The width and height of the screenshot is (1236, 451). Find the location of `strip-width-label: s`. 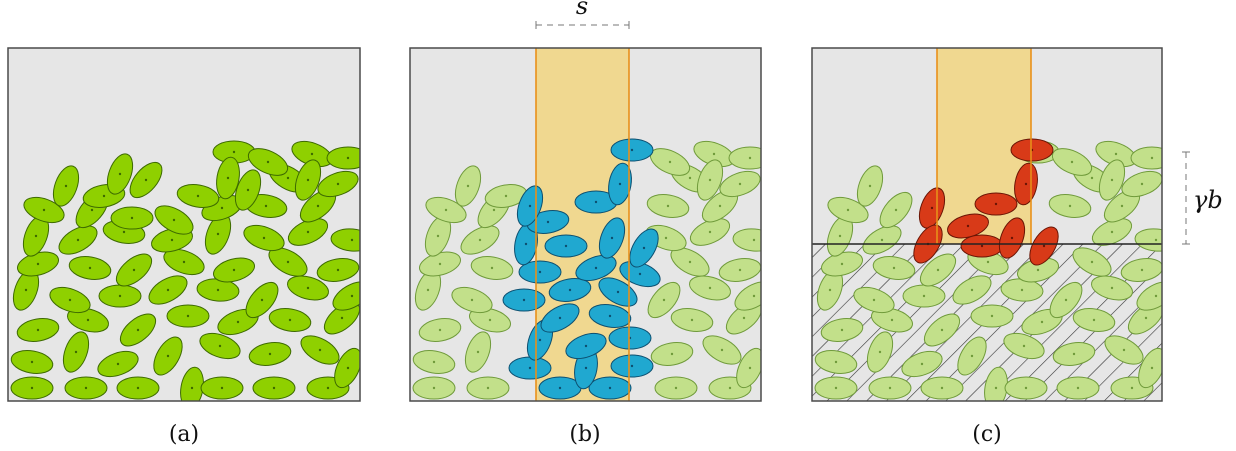

strip-width-label: s is located at coordinates (582, 10).